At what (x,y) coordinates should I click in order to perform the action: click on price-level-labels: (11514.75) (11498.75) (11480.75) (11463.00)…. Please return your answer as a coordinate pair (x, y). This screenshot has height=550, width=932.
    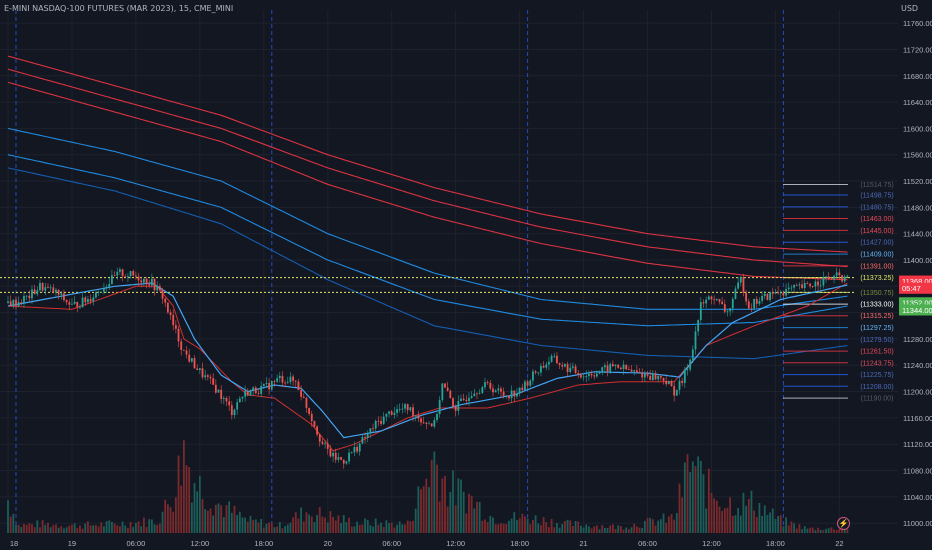
    Looking at the image, I should click on (876, 292).